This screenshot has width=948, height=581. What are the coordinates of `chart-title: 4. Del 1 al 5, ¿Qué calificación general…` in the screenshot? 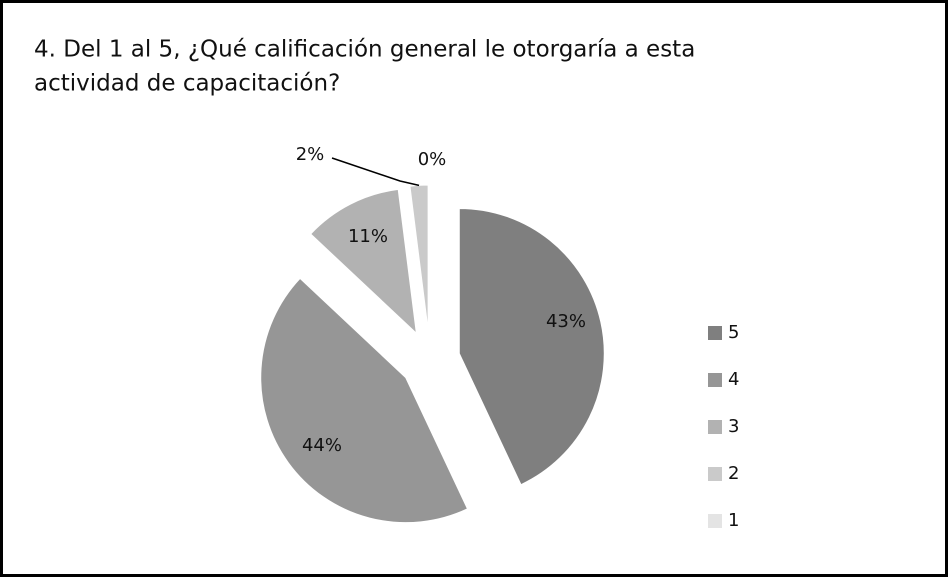 It's located at (364, 50).